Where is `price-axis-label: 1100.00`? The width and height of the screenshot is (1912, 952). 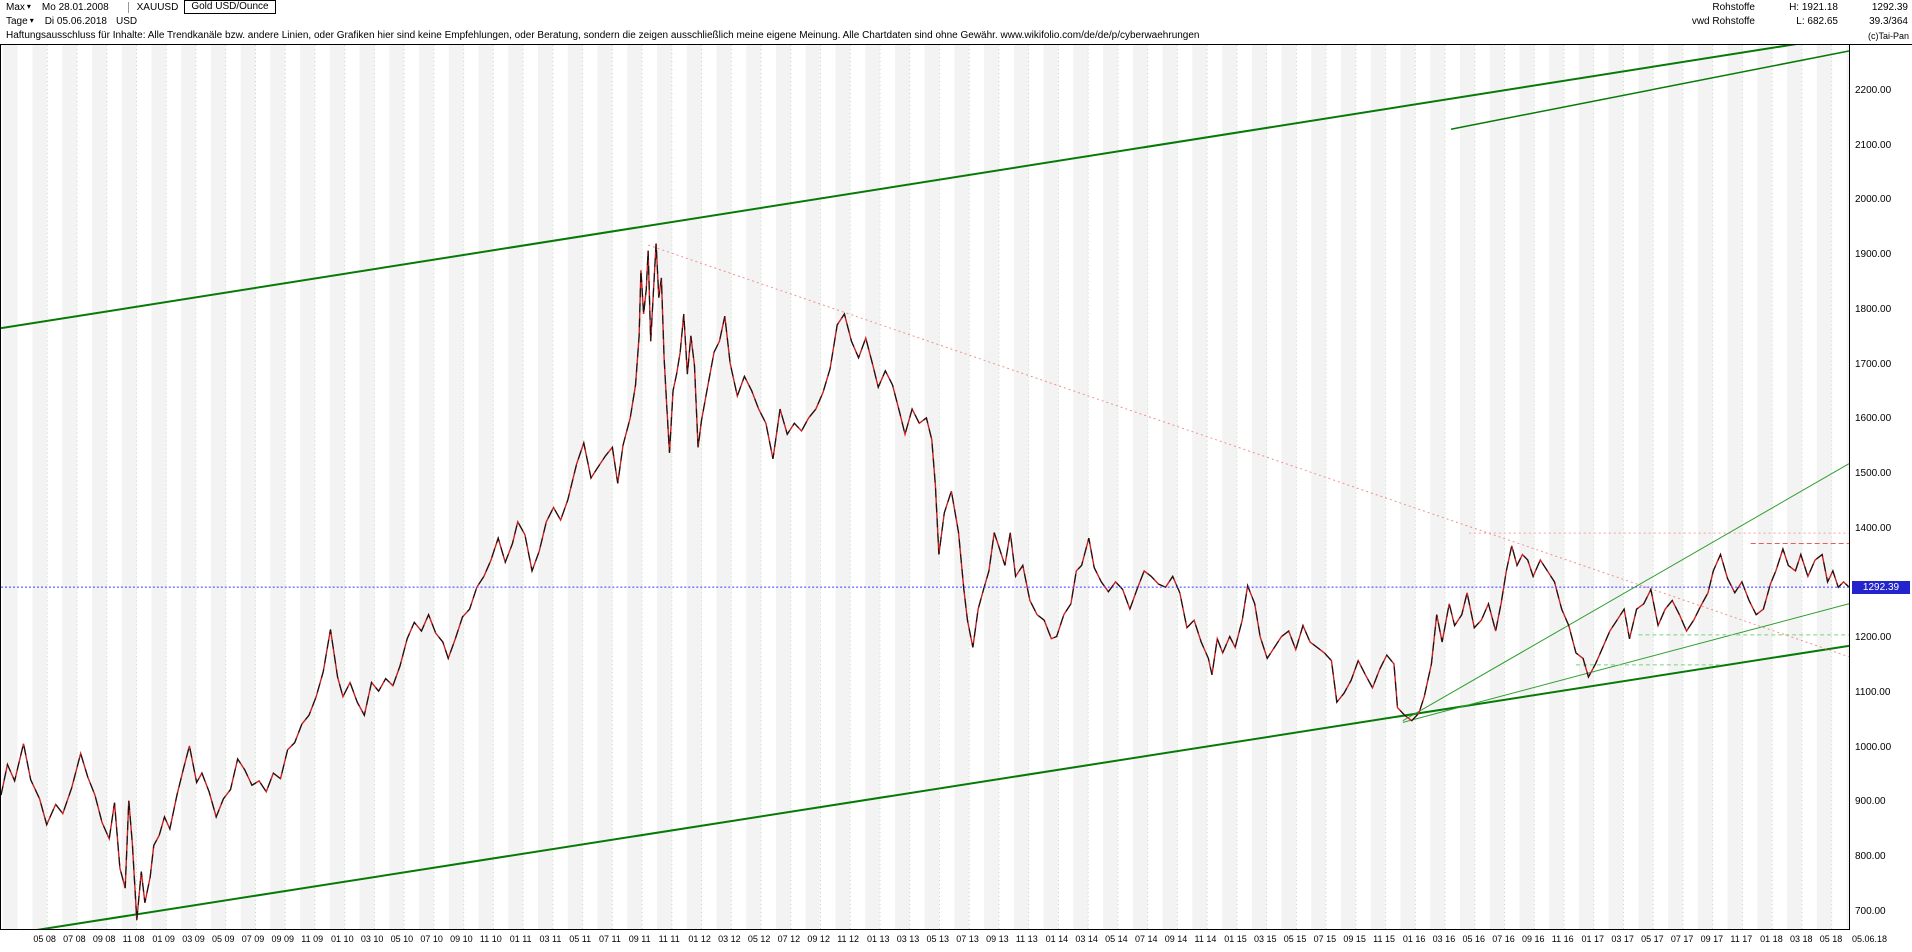
price-axis-label: 1100.00 is located at coordinates (1873, 692).